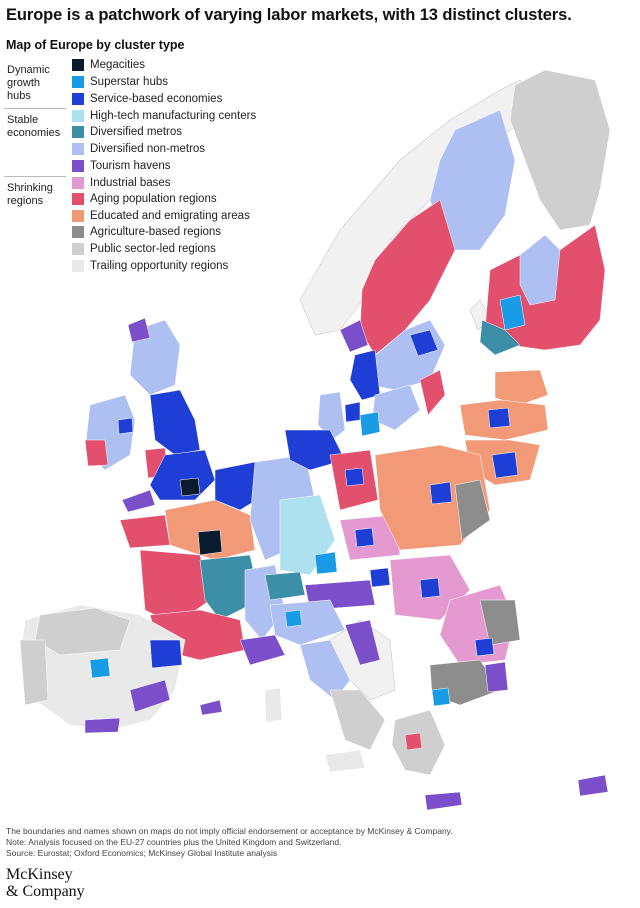 This screenshot has width=640, height=908. I want to click on legend-item-public-sector-led-regions: Public sector-led regions, so click(144, 249).